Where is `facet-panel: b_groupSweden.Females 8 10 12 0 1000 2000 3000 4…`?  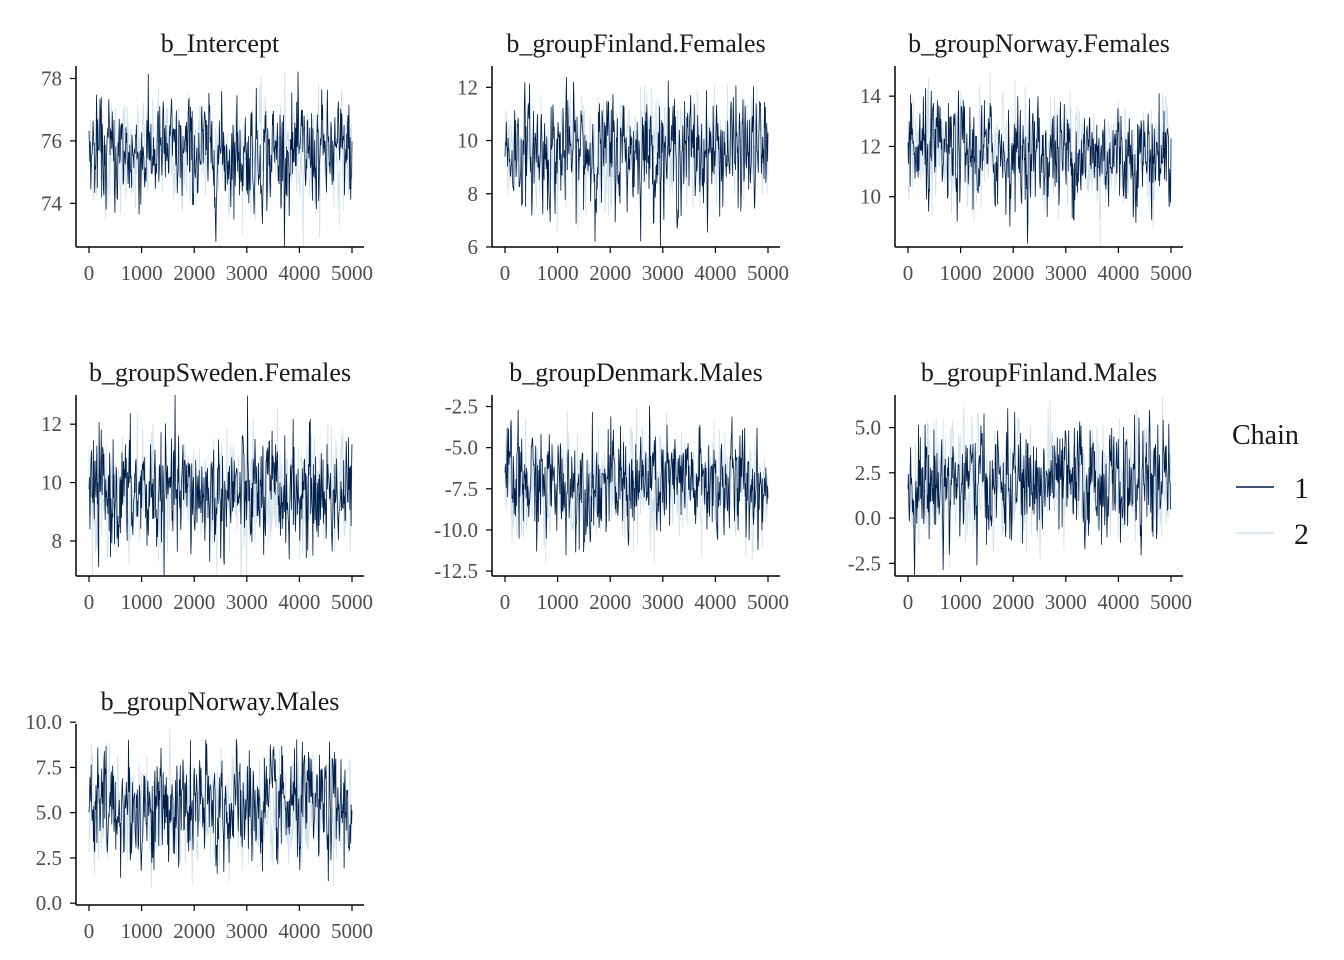 facet-panel: b_groupSweden.Females 8 10 12 0 1000 2000 3000 4… is located at coordinates (207, 486).